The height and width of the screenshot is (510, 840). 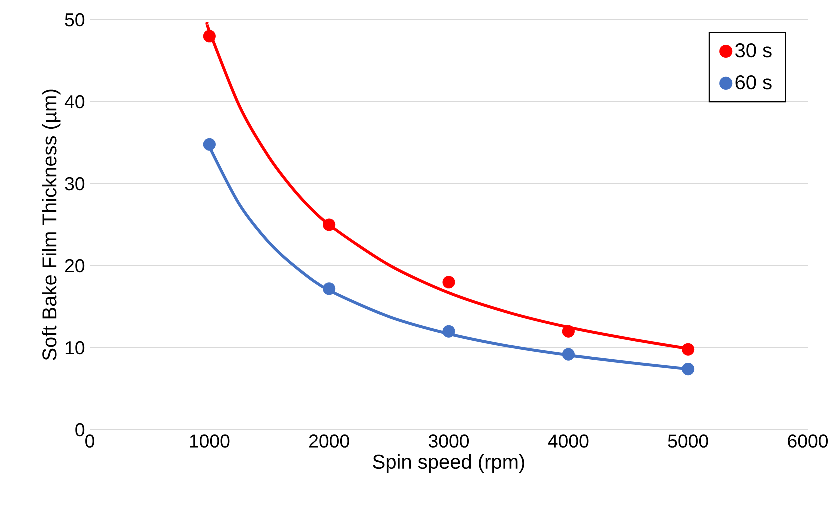 I want to click on x-tick-label: 0, so click(x=90, y=441).